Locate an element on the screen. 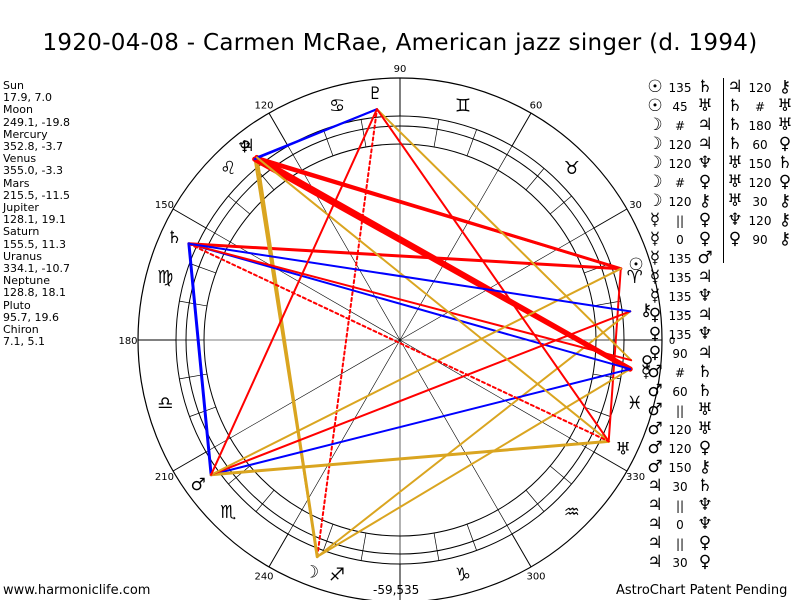  uranus-glyph-icon: ♅ is located at coordinates (622, 449).